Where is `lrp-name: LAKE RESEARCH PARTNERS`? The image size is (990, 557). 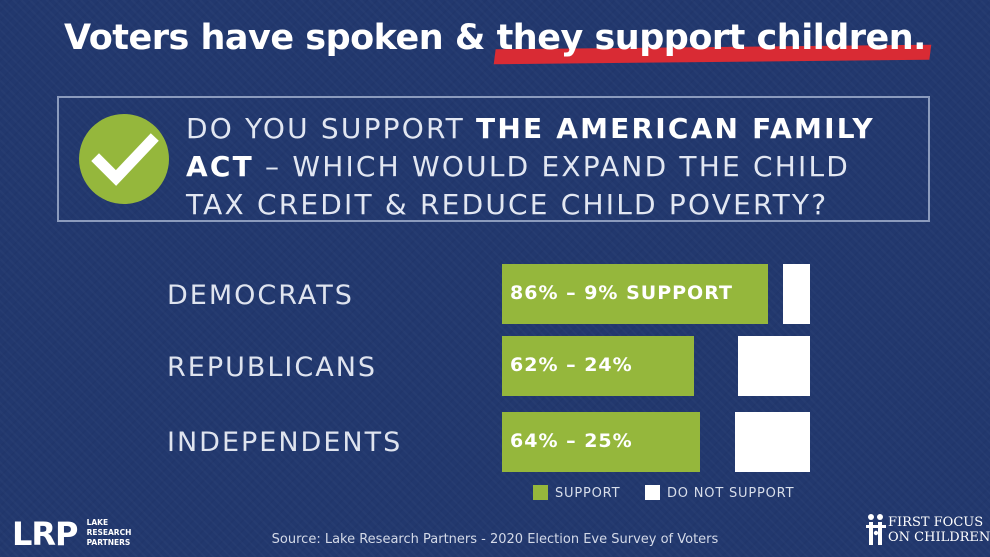 lrp-name: LAKE RESEARCH PARTNERS is located at coordinates (109, 533).